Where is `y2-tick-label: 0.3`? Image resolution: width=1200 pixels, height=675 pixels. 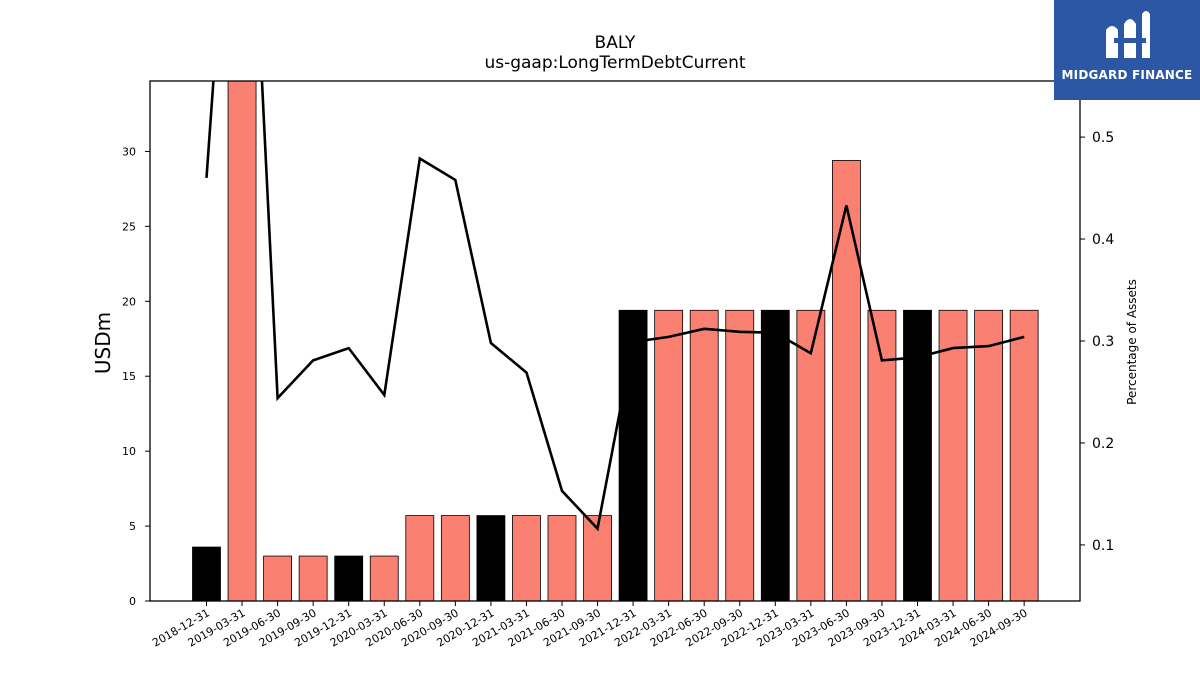
y2-tick-label: 0.3 is located at coordinates (1103, 342).